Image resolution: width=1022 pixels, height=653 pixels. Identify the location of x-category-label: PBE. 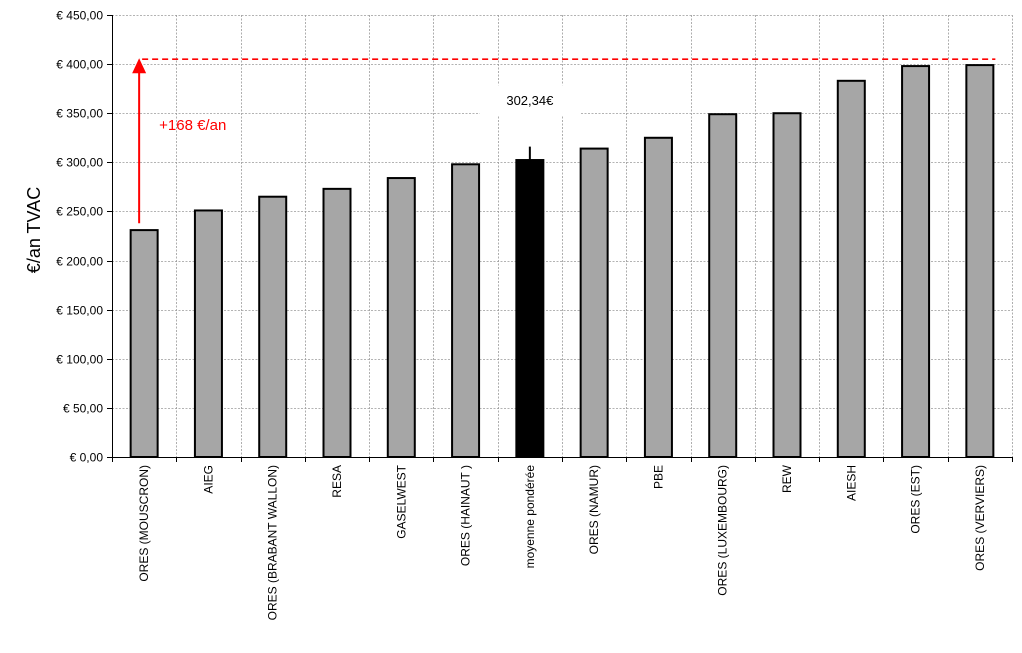
(658, 477).